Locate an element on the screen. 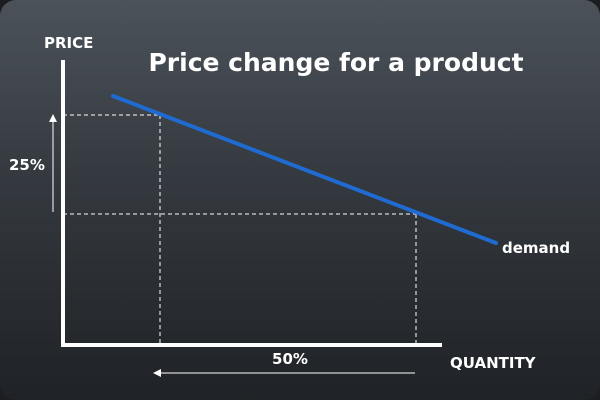 The width and height of the screenshot is (600, 400). diagram-title: Price change for a product is located at coordinates (335, 62).